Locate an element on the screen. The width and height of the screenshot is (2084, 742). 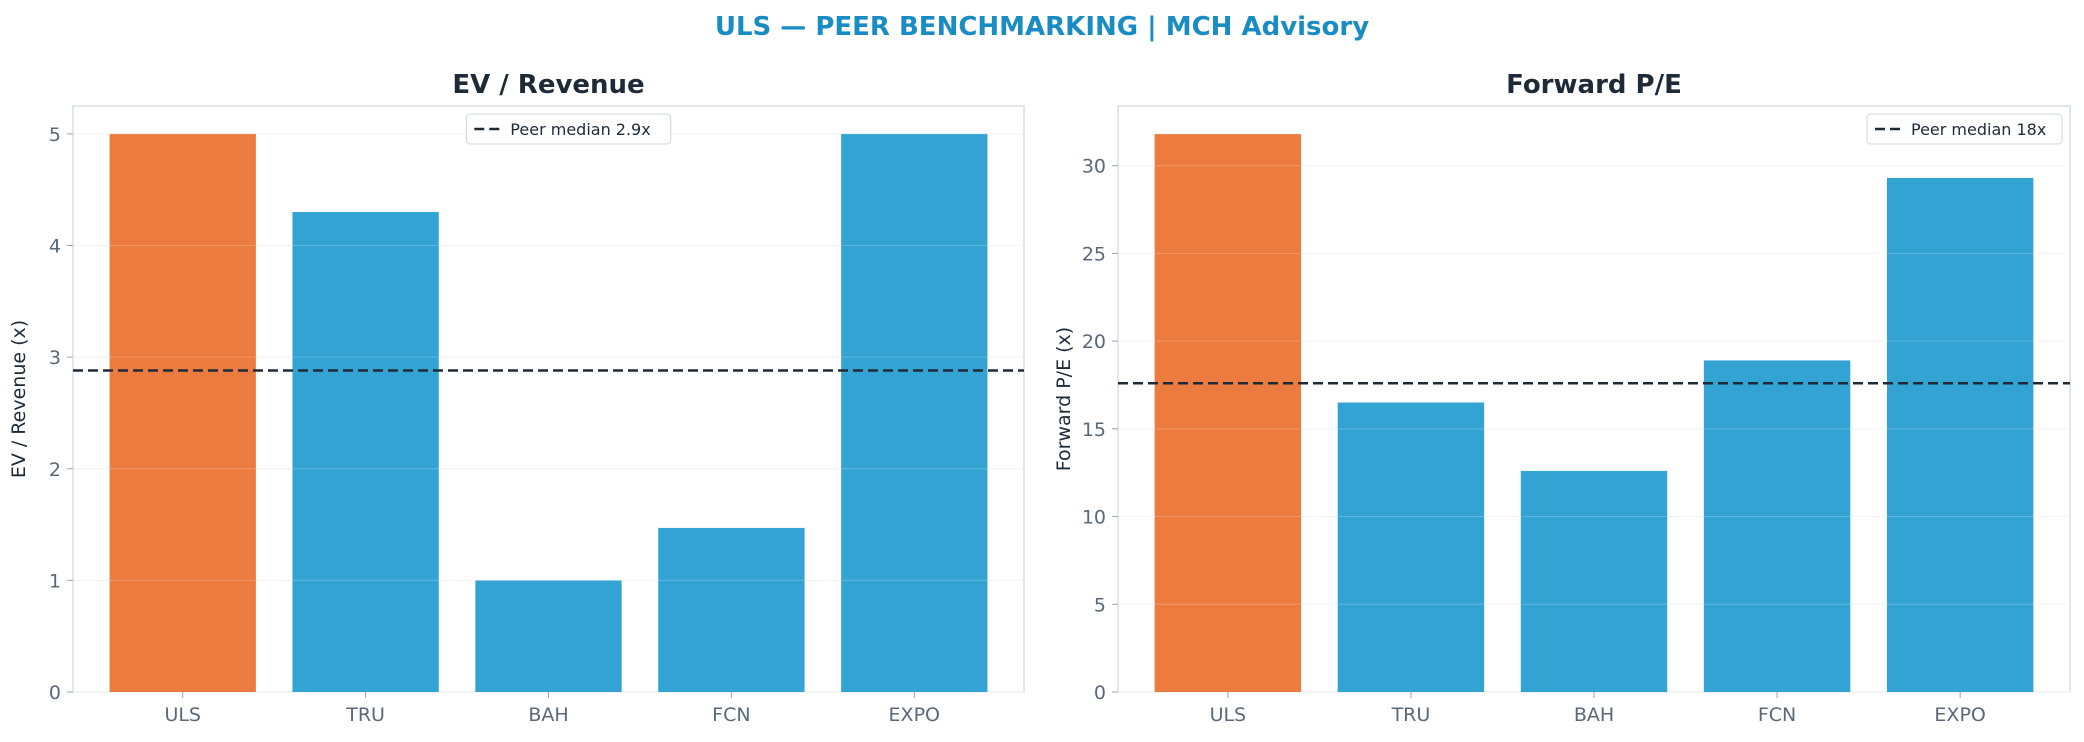
legend-label: Peer median 2.9x is located at coordinates (580, 129).